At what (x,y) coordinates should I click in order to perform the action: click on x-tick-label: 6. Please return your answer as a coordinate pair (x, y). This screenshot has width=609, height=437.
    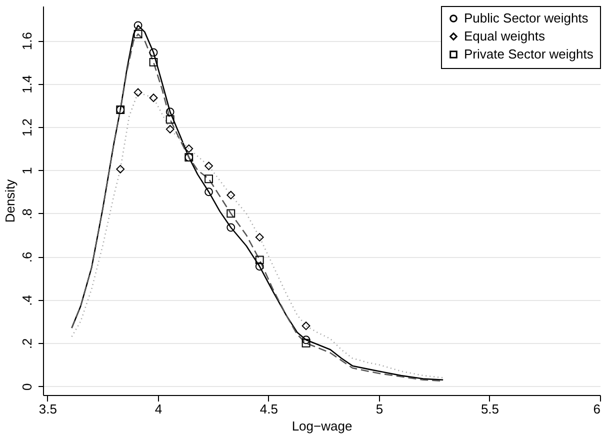
    Looking at the image, I should click on (596, 409).